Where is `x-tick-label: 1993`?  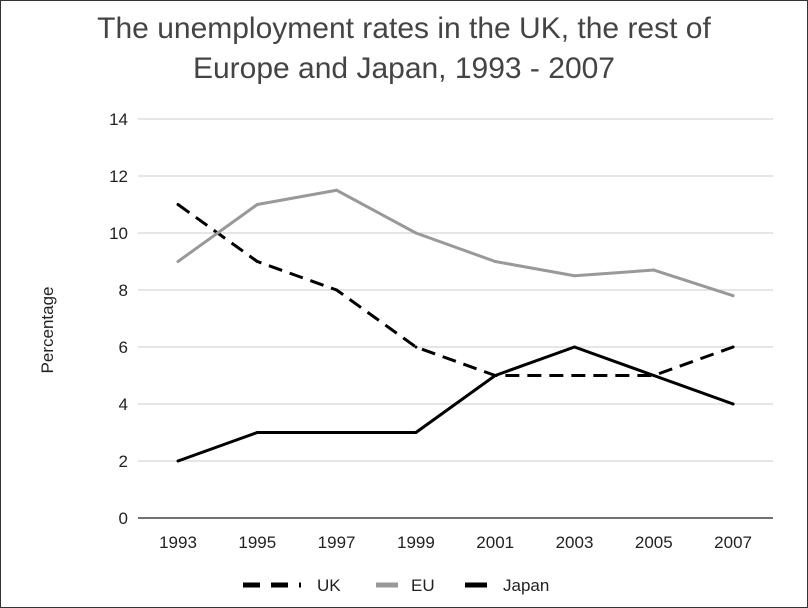 x-tick-label: 1993 is located at coordinates (178, 542).